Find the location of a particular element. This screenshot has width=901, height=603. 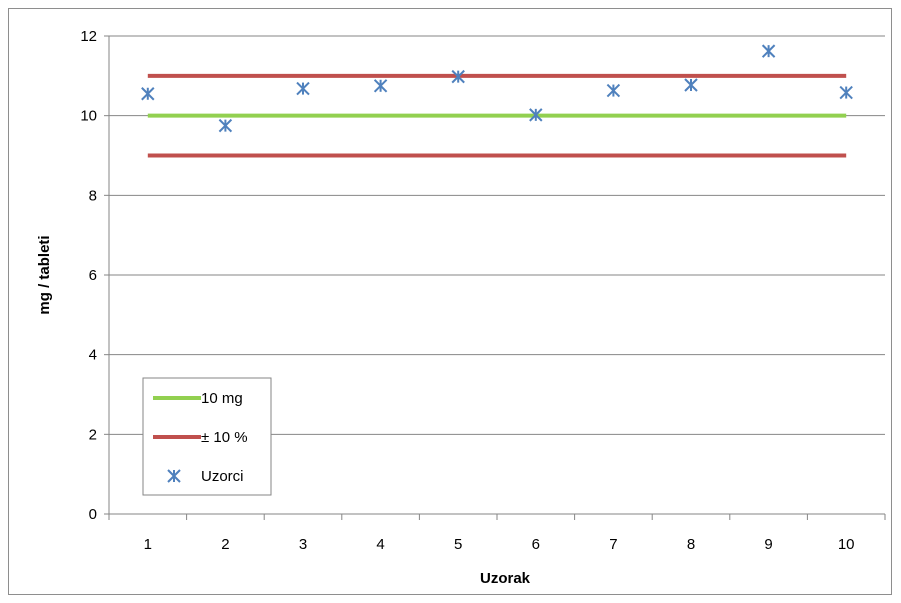

y-axis-title: mg / tableti is located at coordinates (44, 274).